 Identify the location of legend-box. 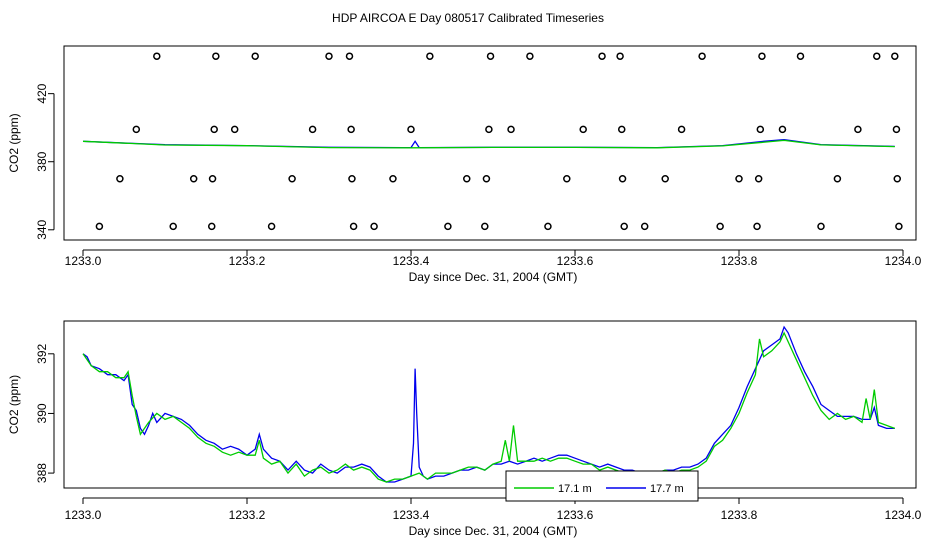
(602, 486).